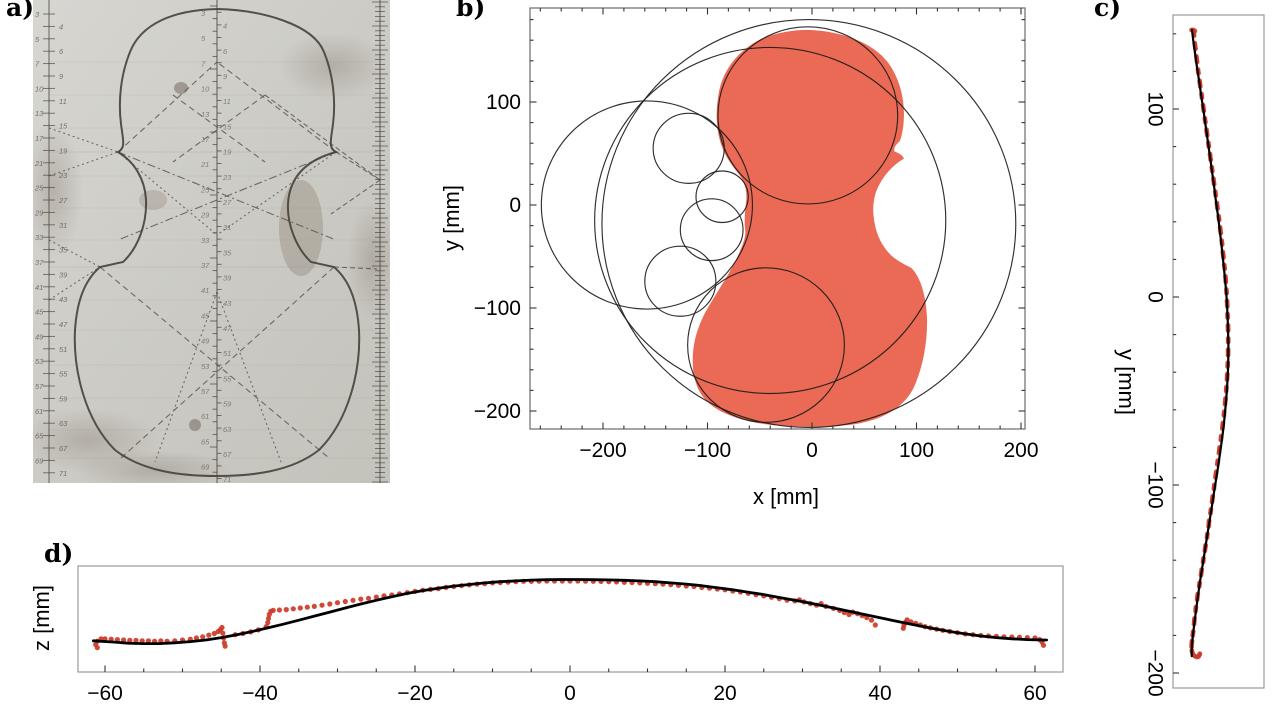 Image resolution: width=1280 pixels, height=720 pixels. I want to click on svg-text: 5, so click(37, 39).